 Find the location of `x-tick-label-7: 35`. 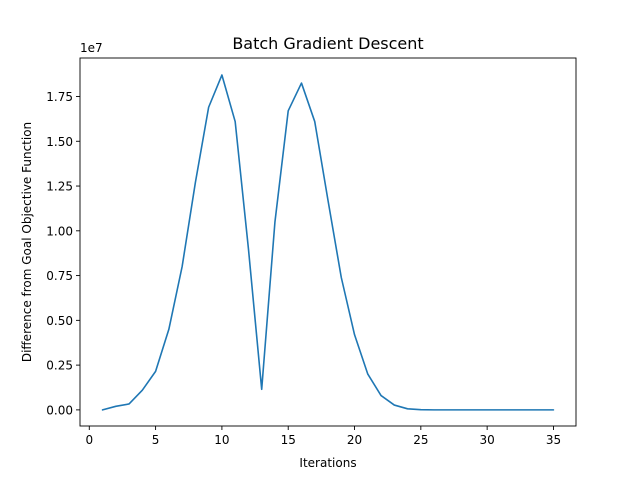

x-tick-label-7: 35 is located at coordinates (553, 440).